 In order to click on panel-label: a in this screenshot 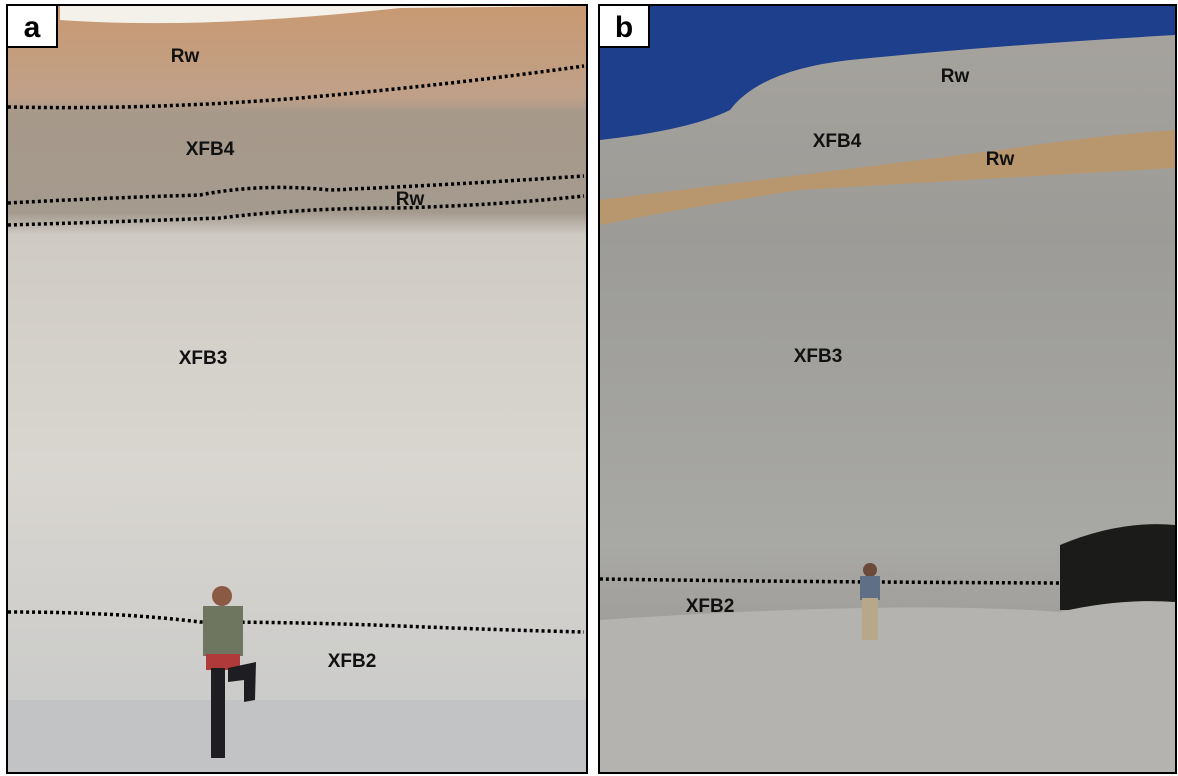, I will do `click(32, 27)`.